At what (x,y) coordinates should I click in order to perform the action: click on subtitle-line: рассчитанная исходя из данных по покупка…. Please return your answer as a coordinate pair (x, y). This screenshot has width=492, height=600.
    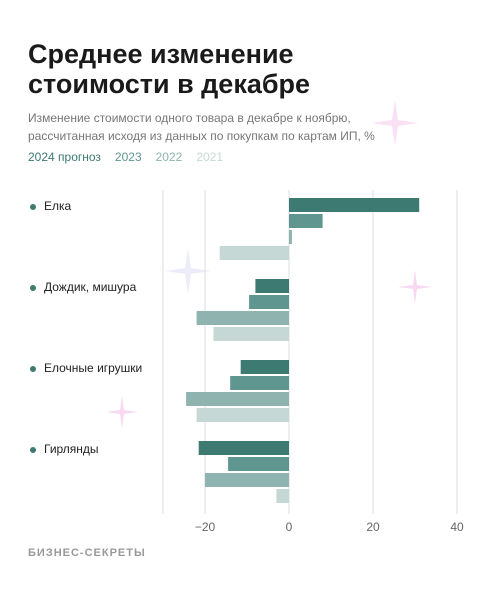
    Looking at the image, I should click on (201, 136).